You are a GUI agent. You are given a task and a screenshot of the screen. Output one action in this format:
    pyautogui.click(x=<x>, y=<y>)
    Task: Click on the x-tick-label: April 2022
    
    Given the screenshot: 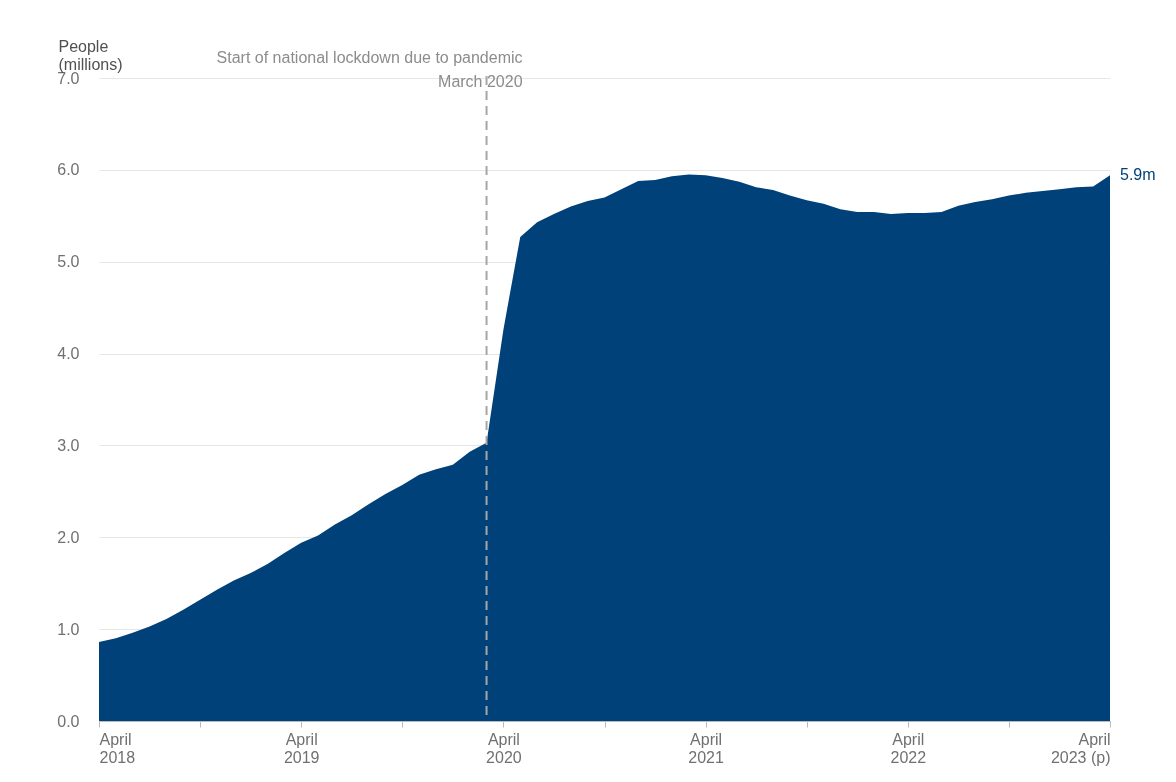 What is the action you would take?
    pyautogui.click(x=908, y=748)
    